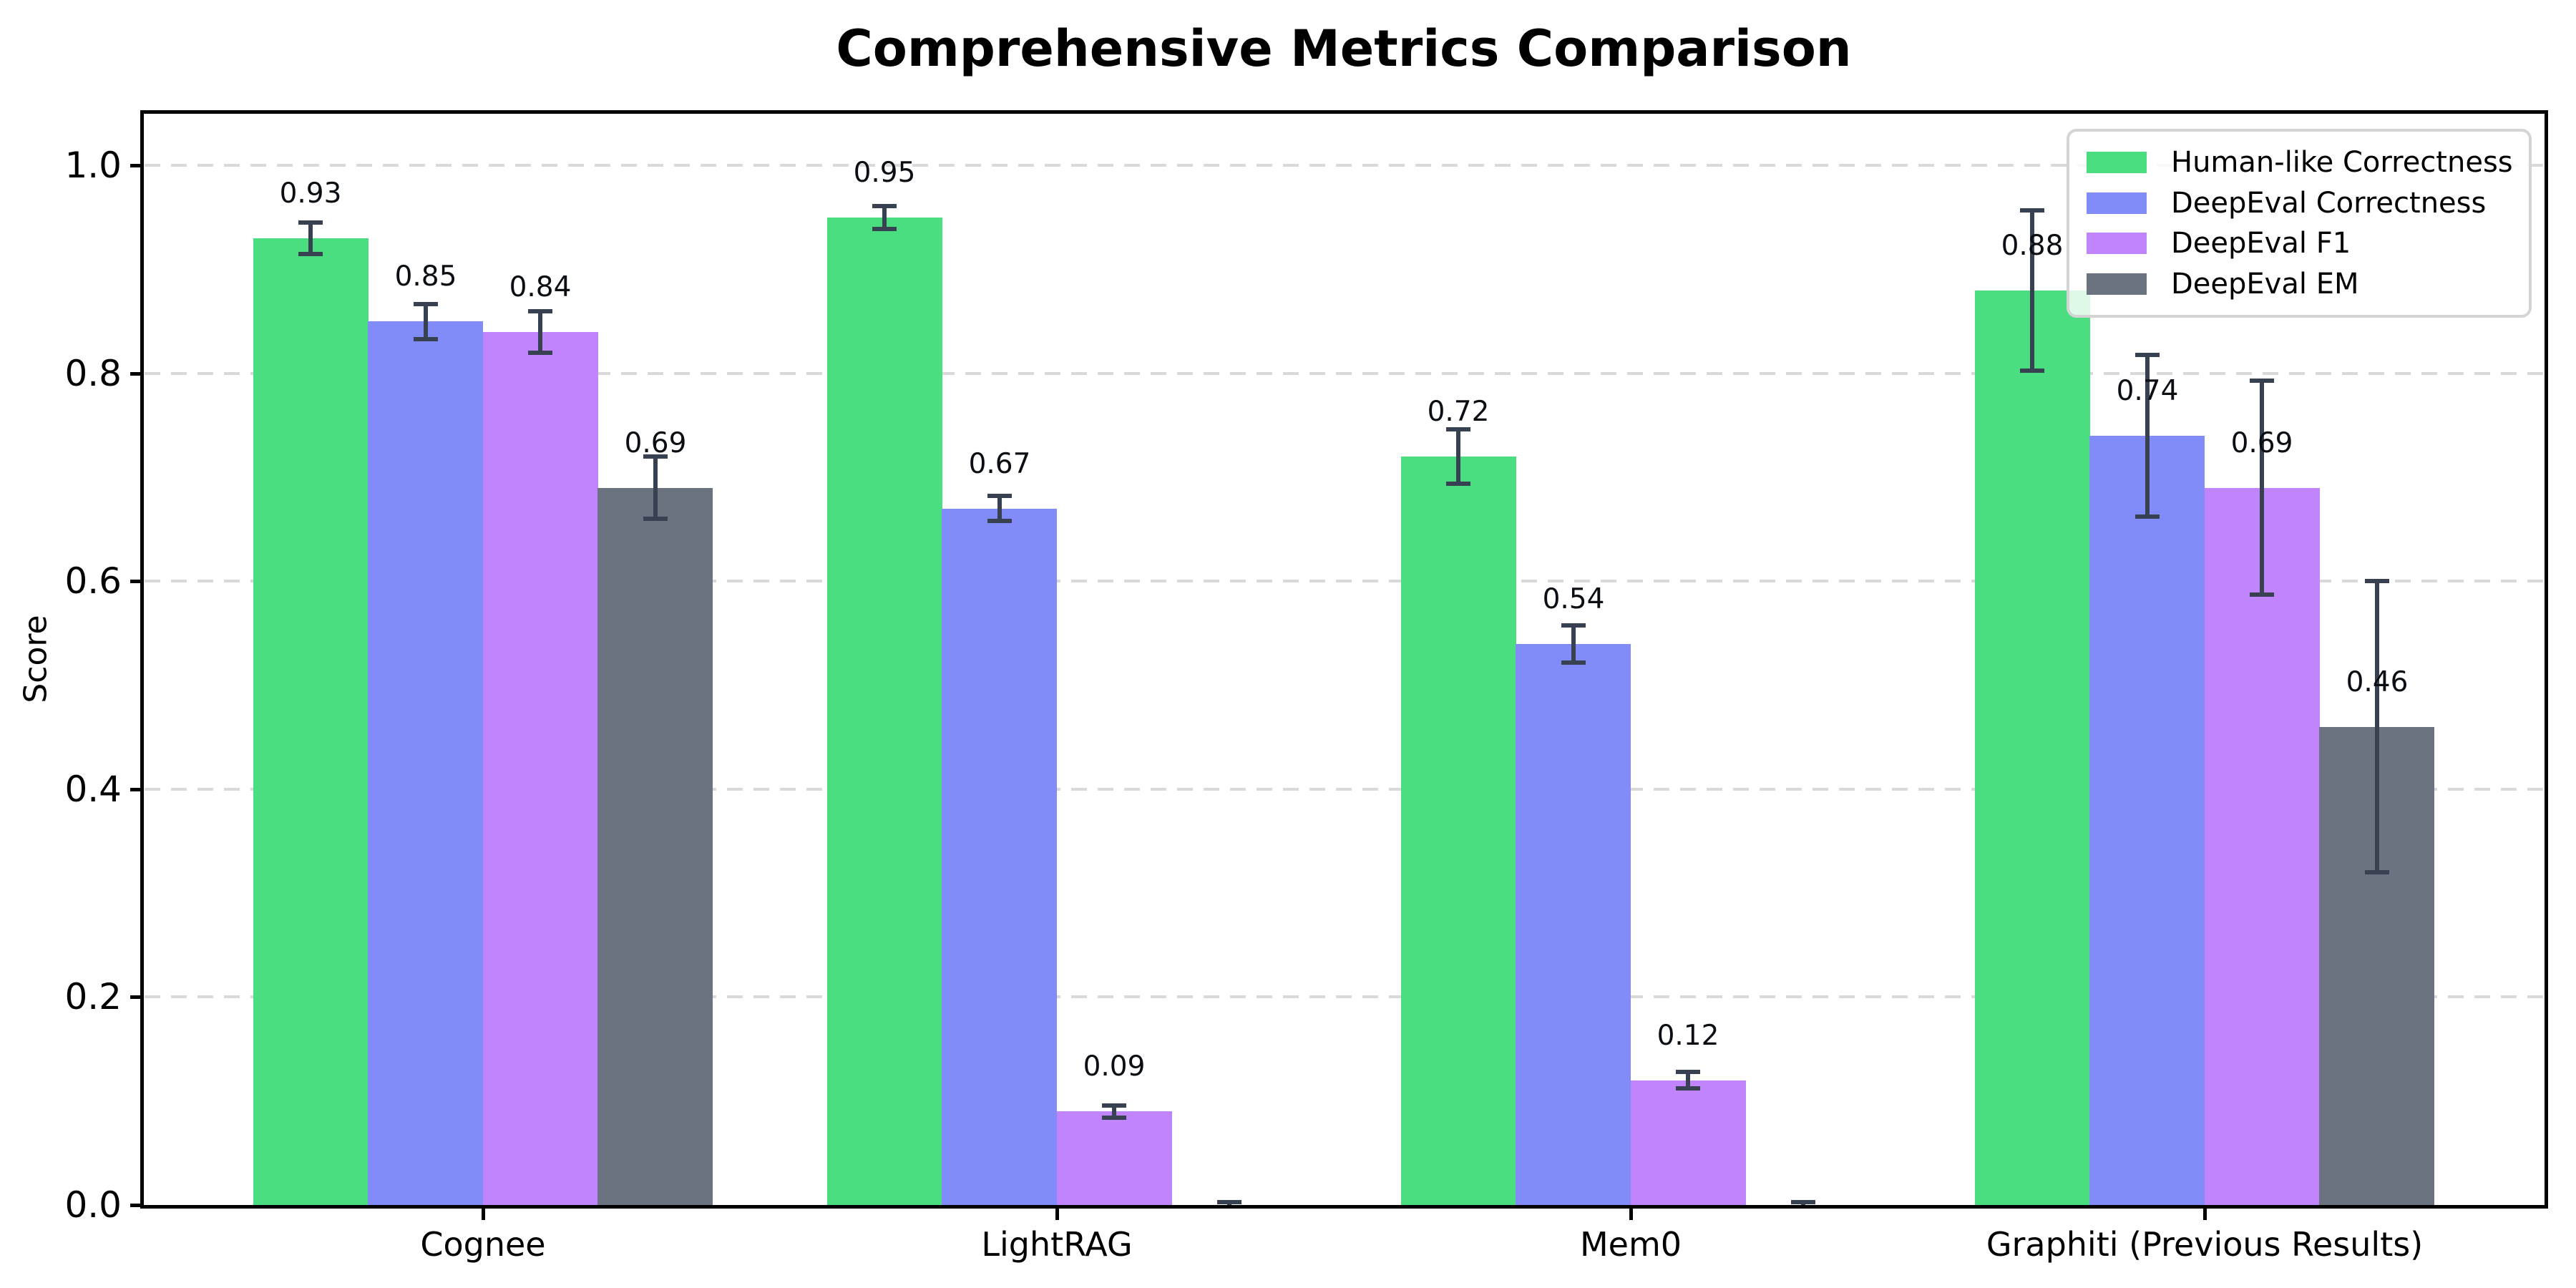 This screenshot has height=1288, width=2576. What do you see at coordinates (1114, 1066) in the screenshot?
I see `bar-value-label: 0.09` at bounding box center [1114, 1066].